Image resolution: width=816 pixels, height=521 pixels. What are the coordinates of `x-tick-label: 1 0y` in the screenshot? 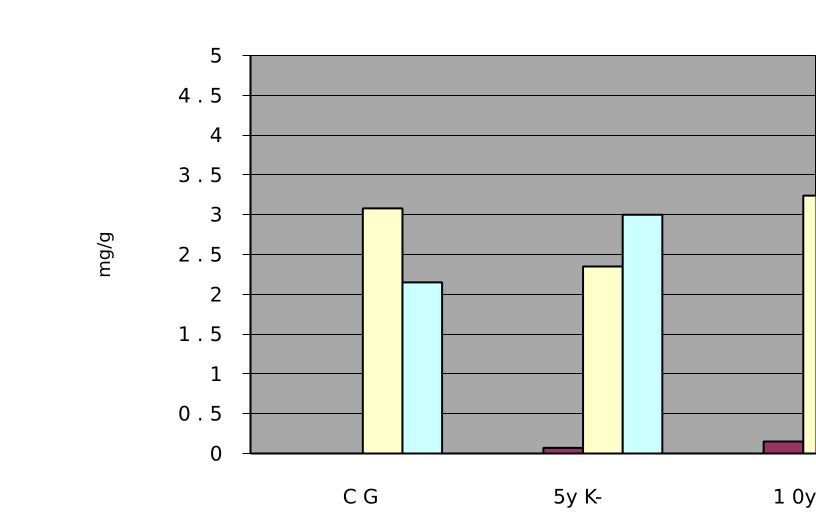 It's located at (794, 496).